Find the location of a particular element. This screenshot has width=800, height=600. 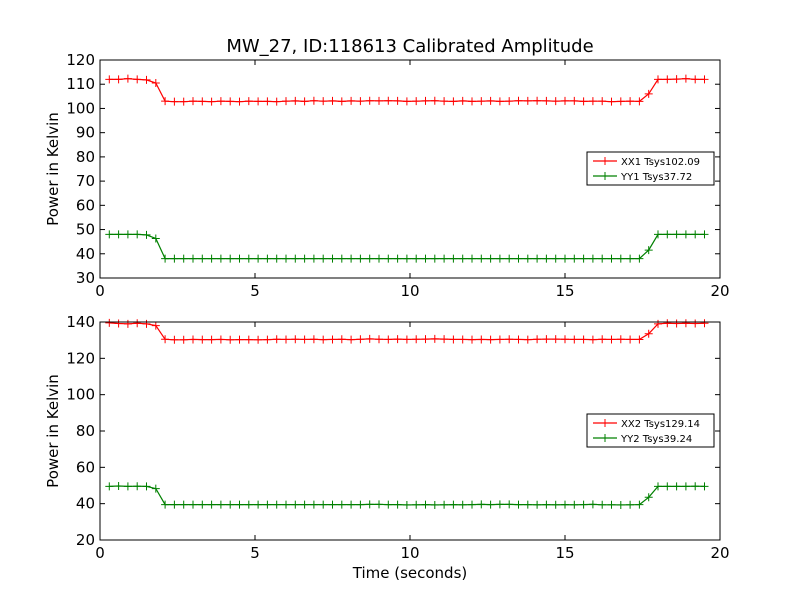

x-tick-label: 10 is located at coordinates (409, 553).